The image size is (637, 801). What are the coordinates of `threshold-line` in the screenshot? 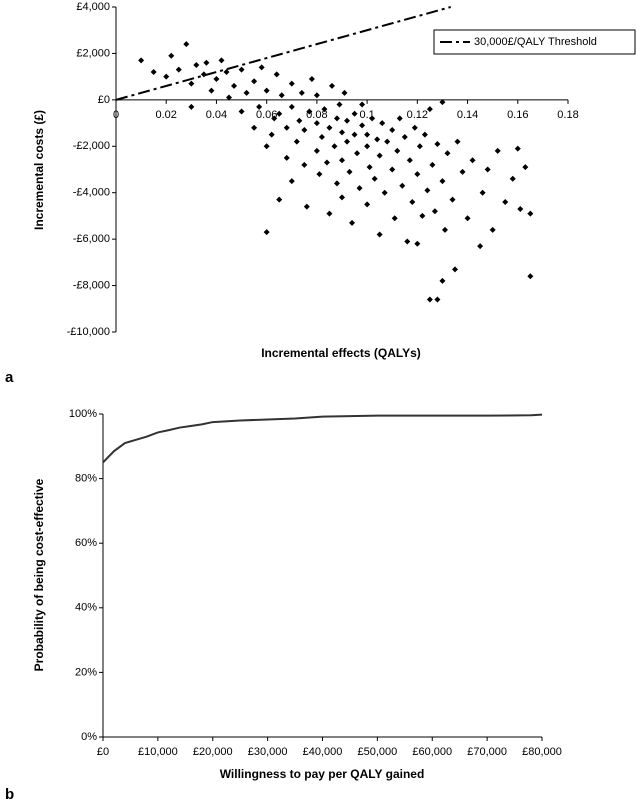 It's located at (283, 53).